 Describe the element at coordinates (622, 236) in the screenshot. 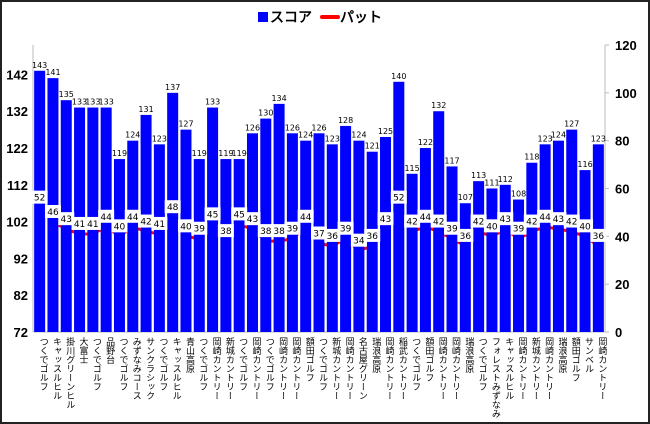

I see `right-tick-label: 40` at that location.